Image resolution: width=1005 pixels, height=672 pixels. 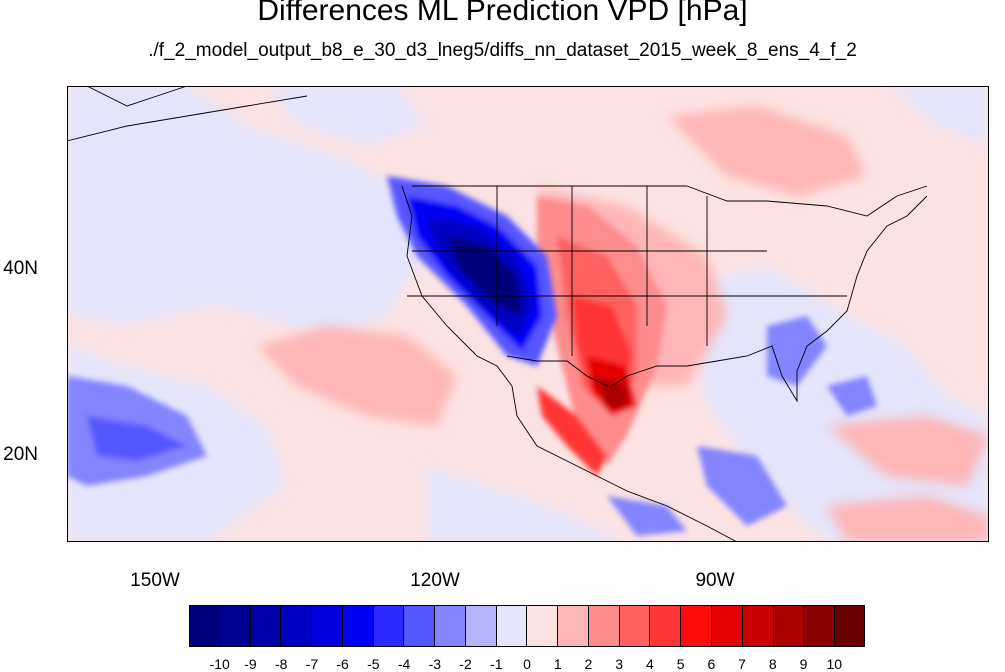 I want to click on colorbar-tick-label: 4, so click(x=650, y=664).